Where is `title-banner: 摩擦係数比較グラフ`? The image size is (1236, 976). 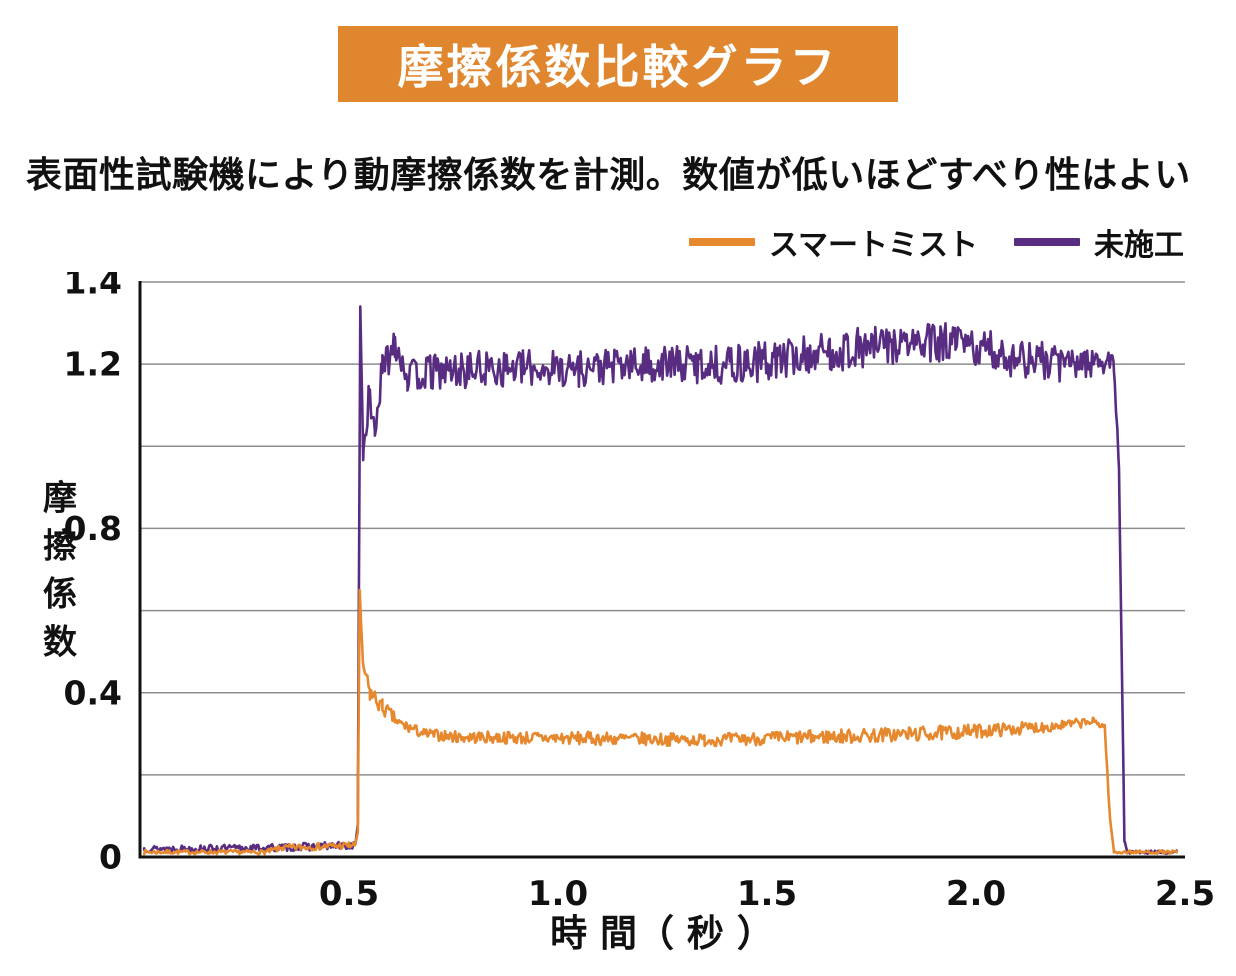 title-banner: 摩擦係数比較グラフ is located at coordinates (618, 64).